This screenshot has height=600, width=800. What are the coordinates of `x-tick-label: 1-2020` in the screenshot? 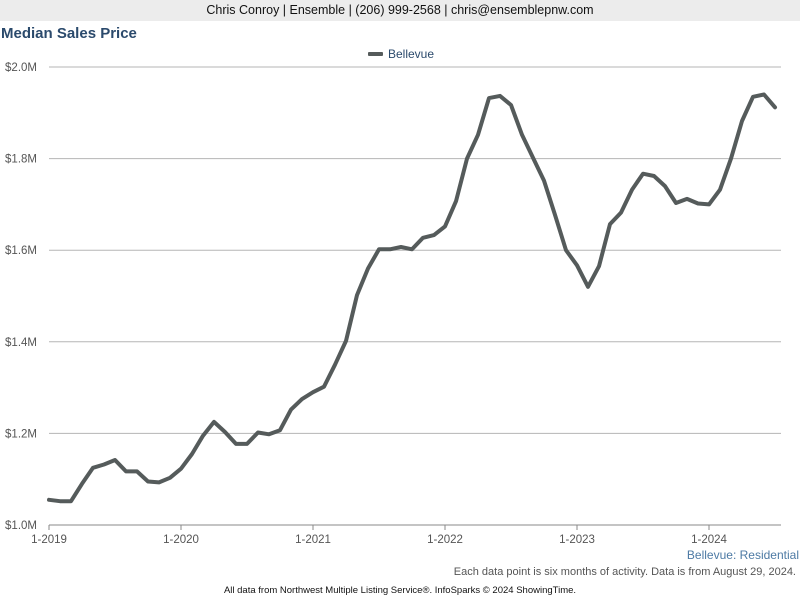 It's located at (181, 540).